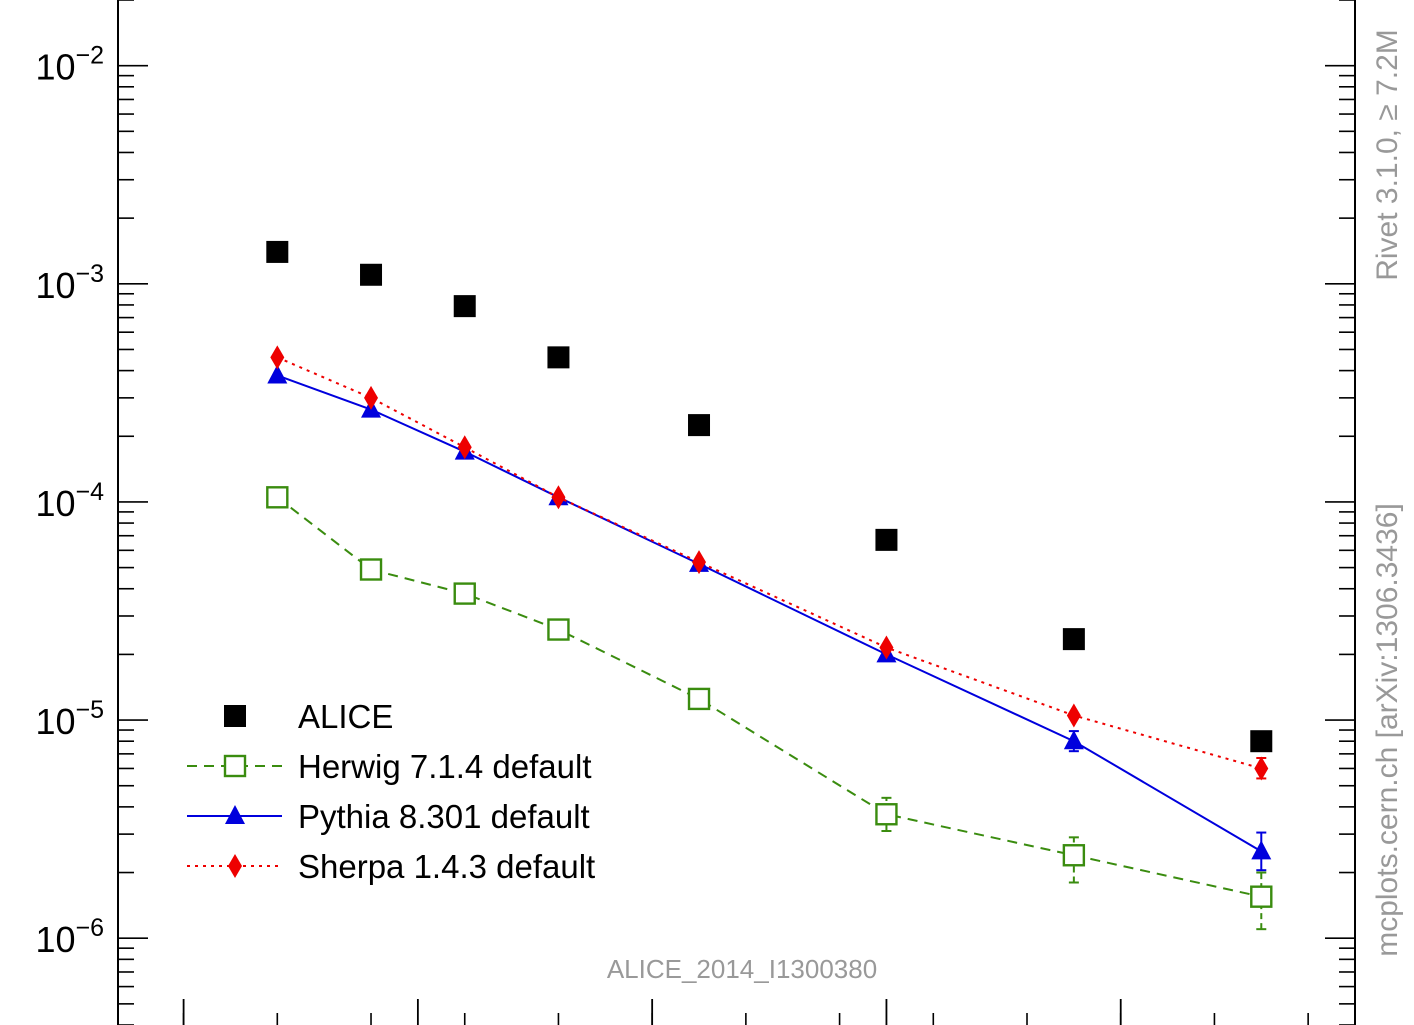 This screenshot has width=1414, height=1025. I want to click on legend-item: Herwig 7.1.4 default, so click(389, 766).